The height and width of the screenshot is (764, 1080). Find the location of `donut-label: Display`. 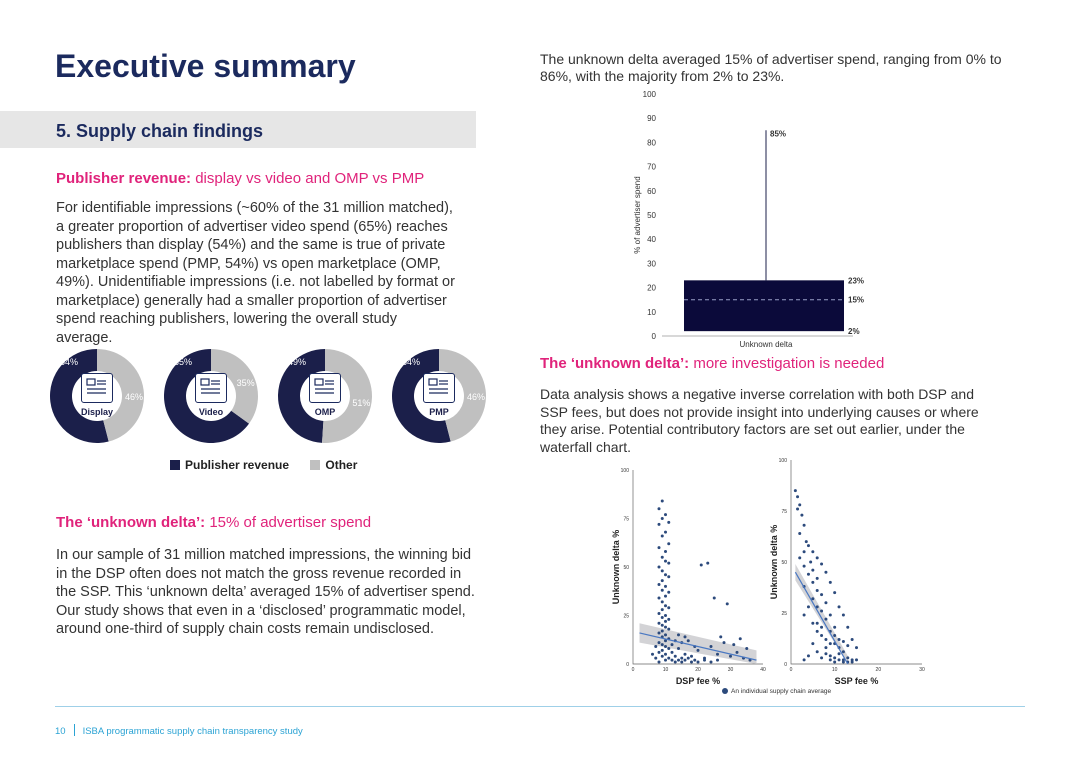

donut-label: Display is located at coordinates (96, 412).